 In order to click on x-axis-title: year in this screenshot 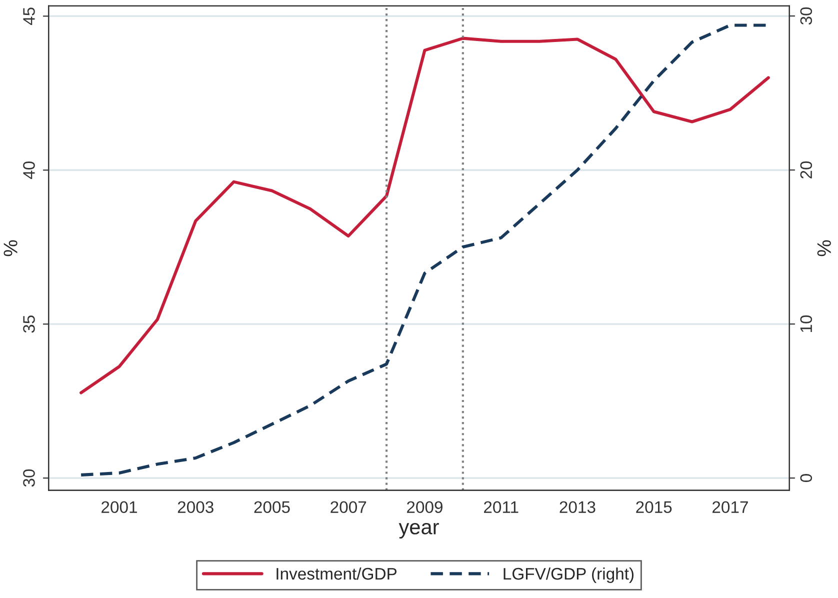, I will do `click(418, 530)`.